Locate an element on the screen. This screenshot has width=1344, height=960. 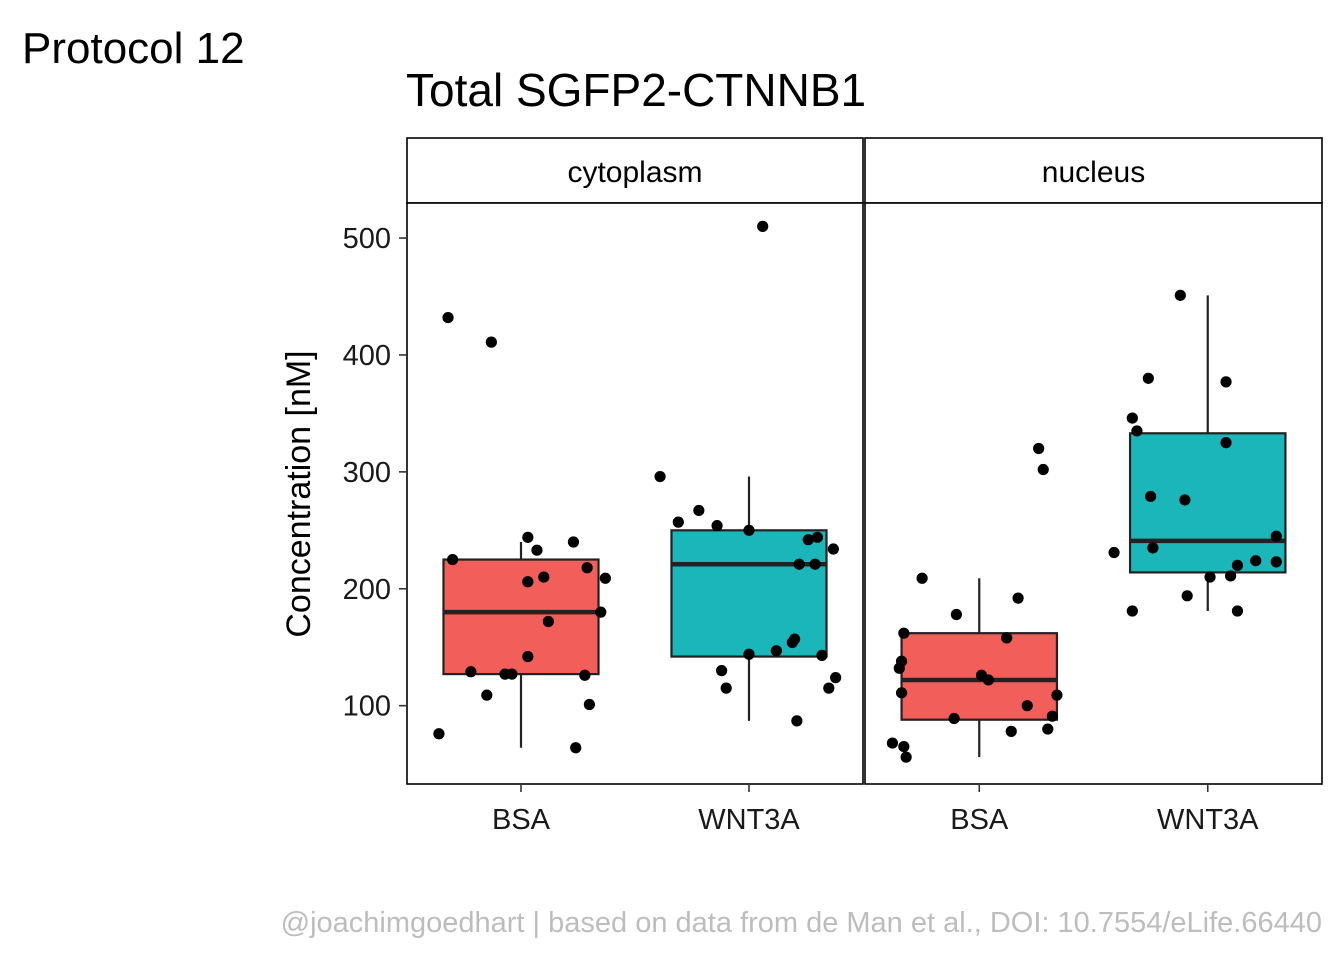
y-axis: 100 200 300 400 500 is located at coordinates (375, 473).